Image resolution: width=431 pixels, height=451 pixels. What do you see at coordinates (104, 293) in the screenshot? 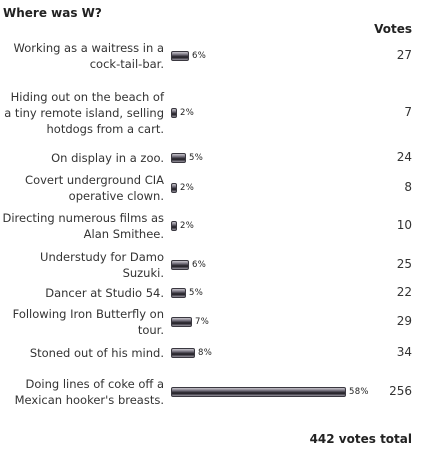
I see `poll-option-label: Dancer at Studio 54.` at bounding box center [104, 293].